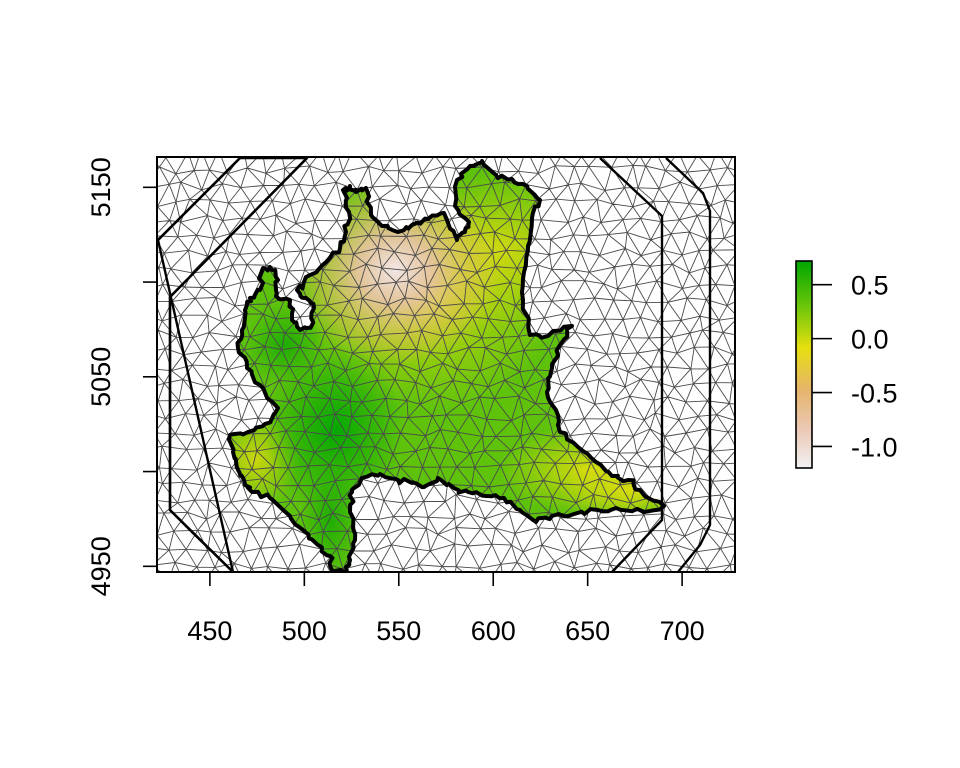  Describe the element at coordinates (688, 364) in the screenshot. I see `outer-mesh-boundary-far-right` at that location.